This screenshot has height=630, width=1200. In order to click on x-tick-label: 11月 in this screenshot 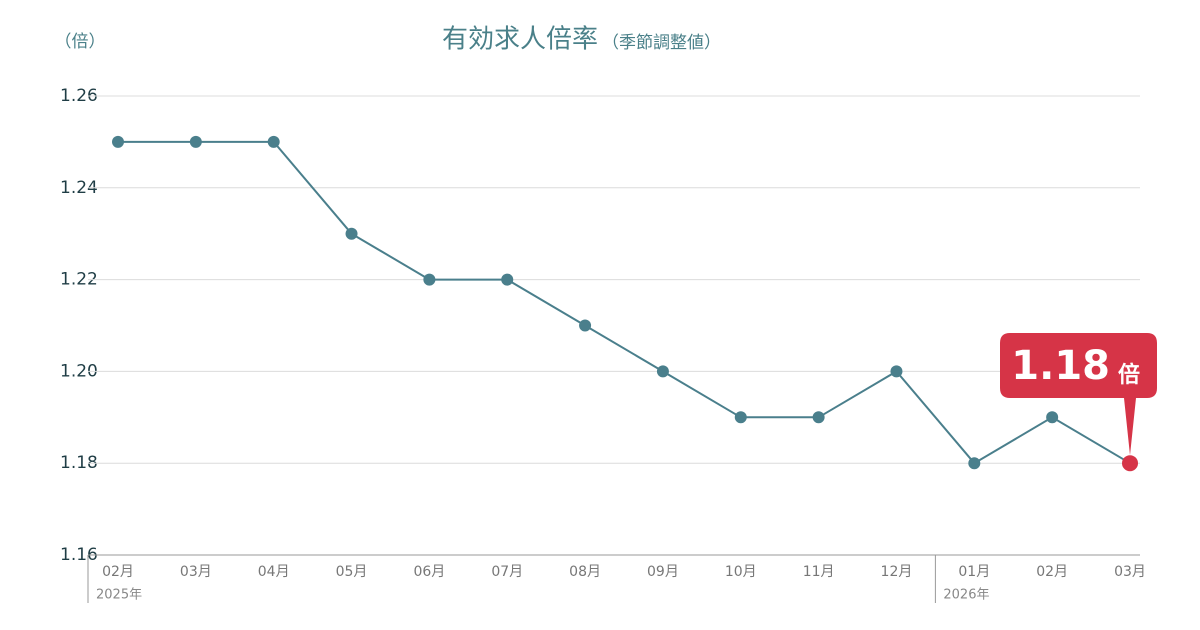, I will do `click(819, 572)`.